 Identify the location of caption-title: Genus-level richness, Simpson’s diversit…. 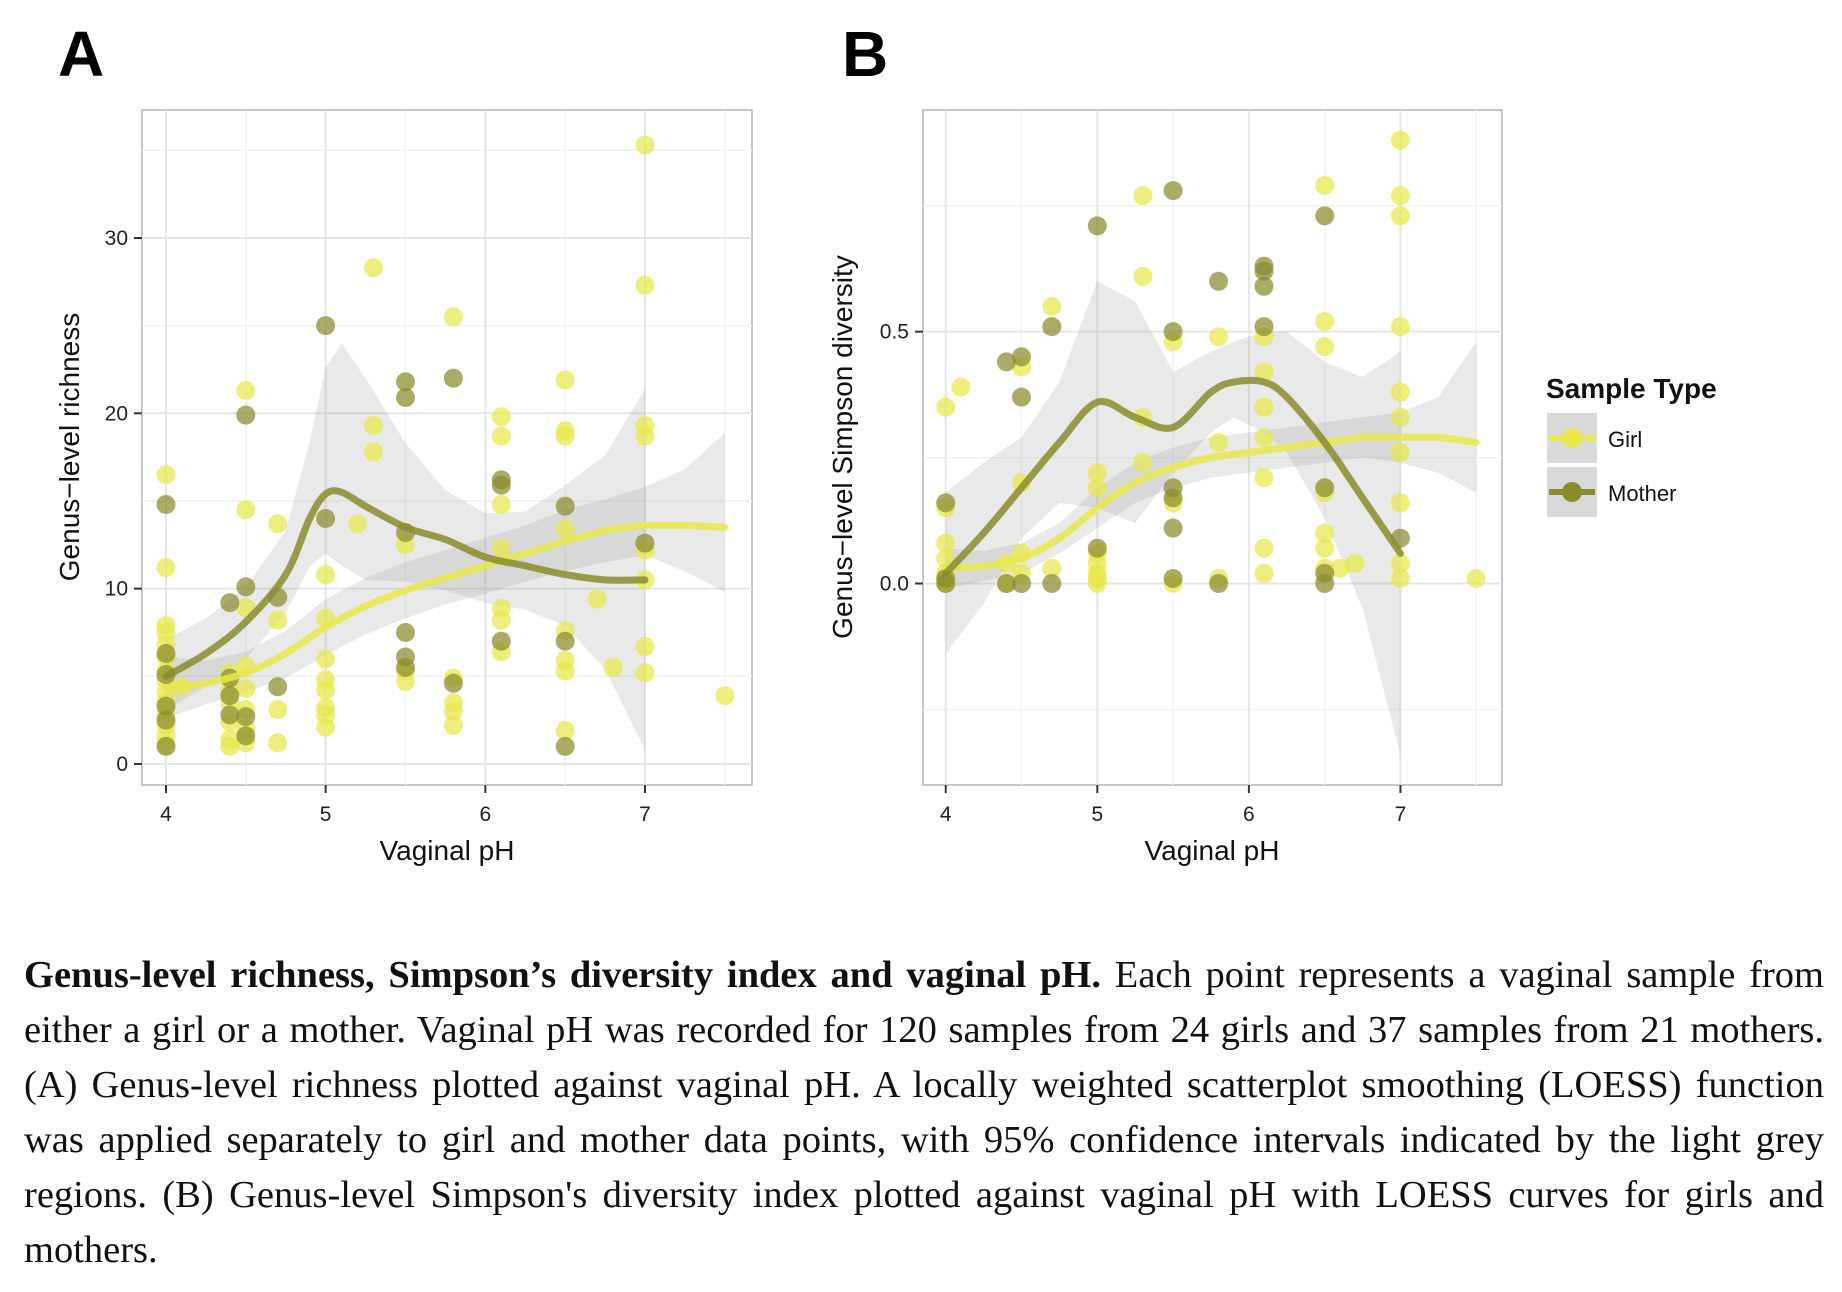
(563, 975).